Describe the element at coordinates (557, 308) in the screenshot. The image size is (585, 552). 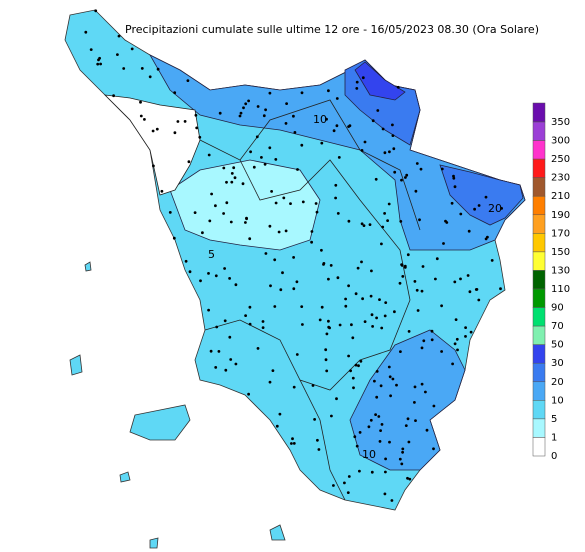
I see `legend-label: 90` at that location.